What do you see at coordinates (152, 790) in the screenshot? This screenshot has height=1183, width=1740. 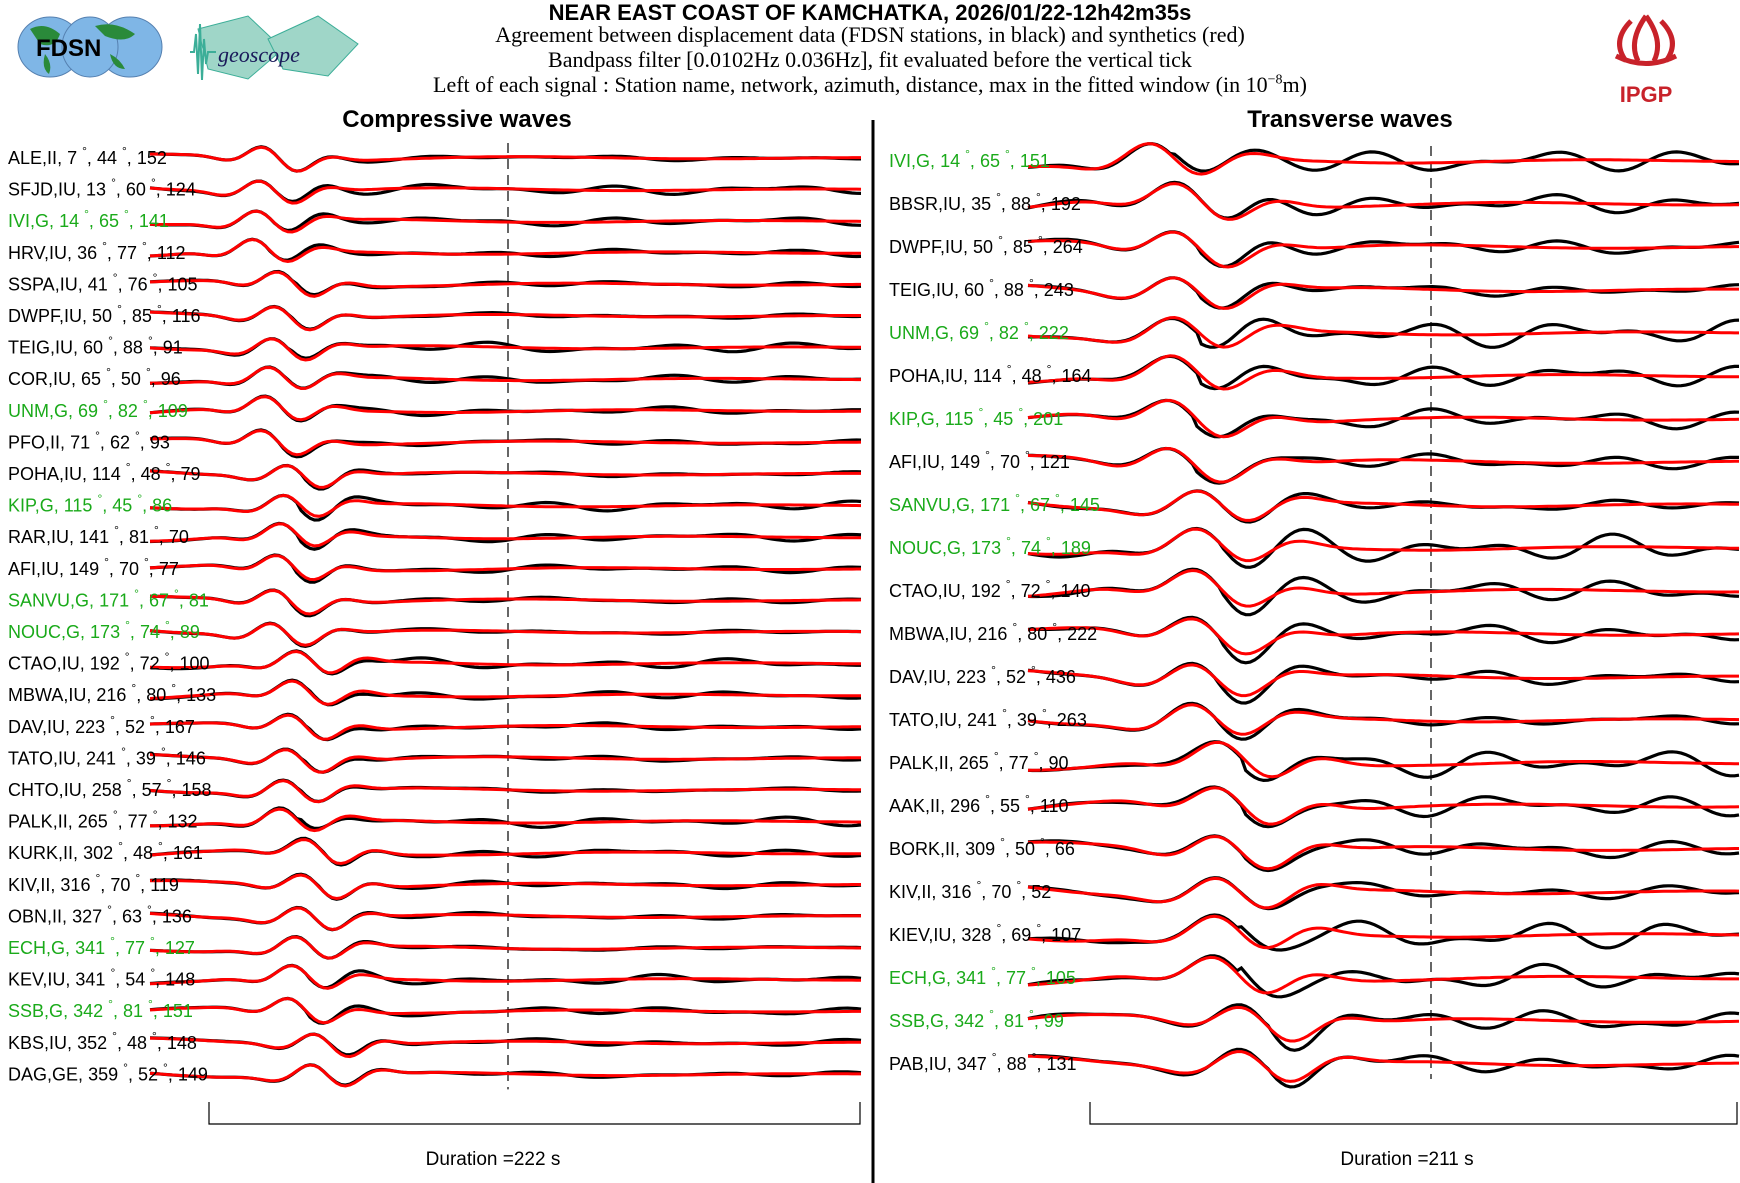 I see `distance: 57` at bounding box center [152, 790].